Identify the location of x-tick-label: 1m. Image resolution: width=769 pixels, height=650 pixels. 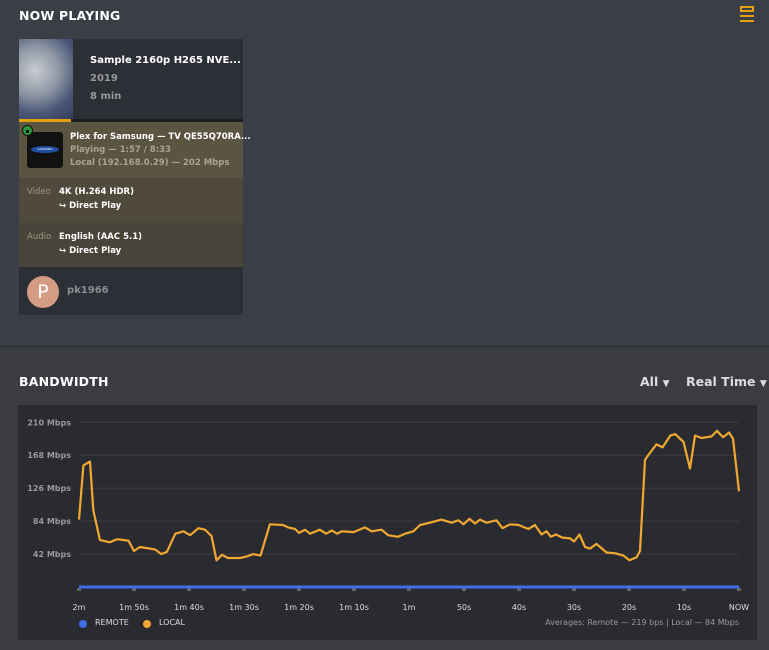
(409, 607).